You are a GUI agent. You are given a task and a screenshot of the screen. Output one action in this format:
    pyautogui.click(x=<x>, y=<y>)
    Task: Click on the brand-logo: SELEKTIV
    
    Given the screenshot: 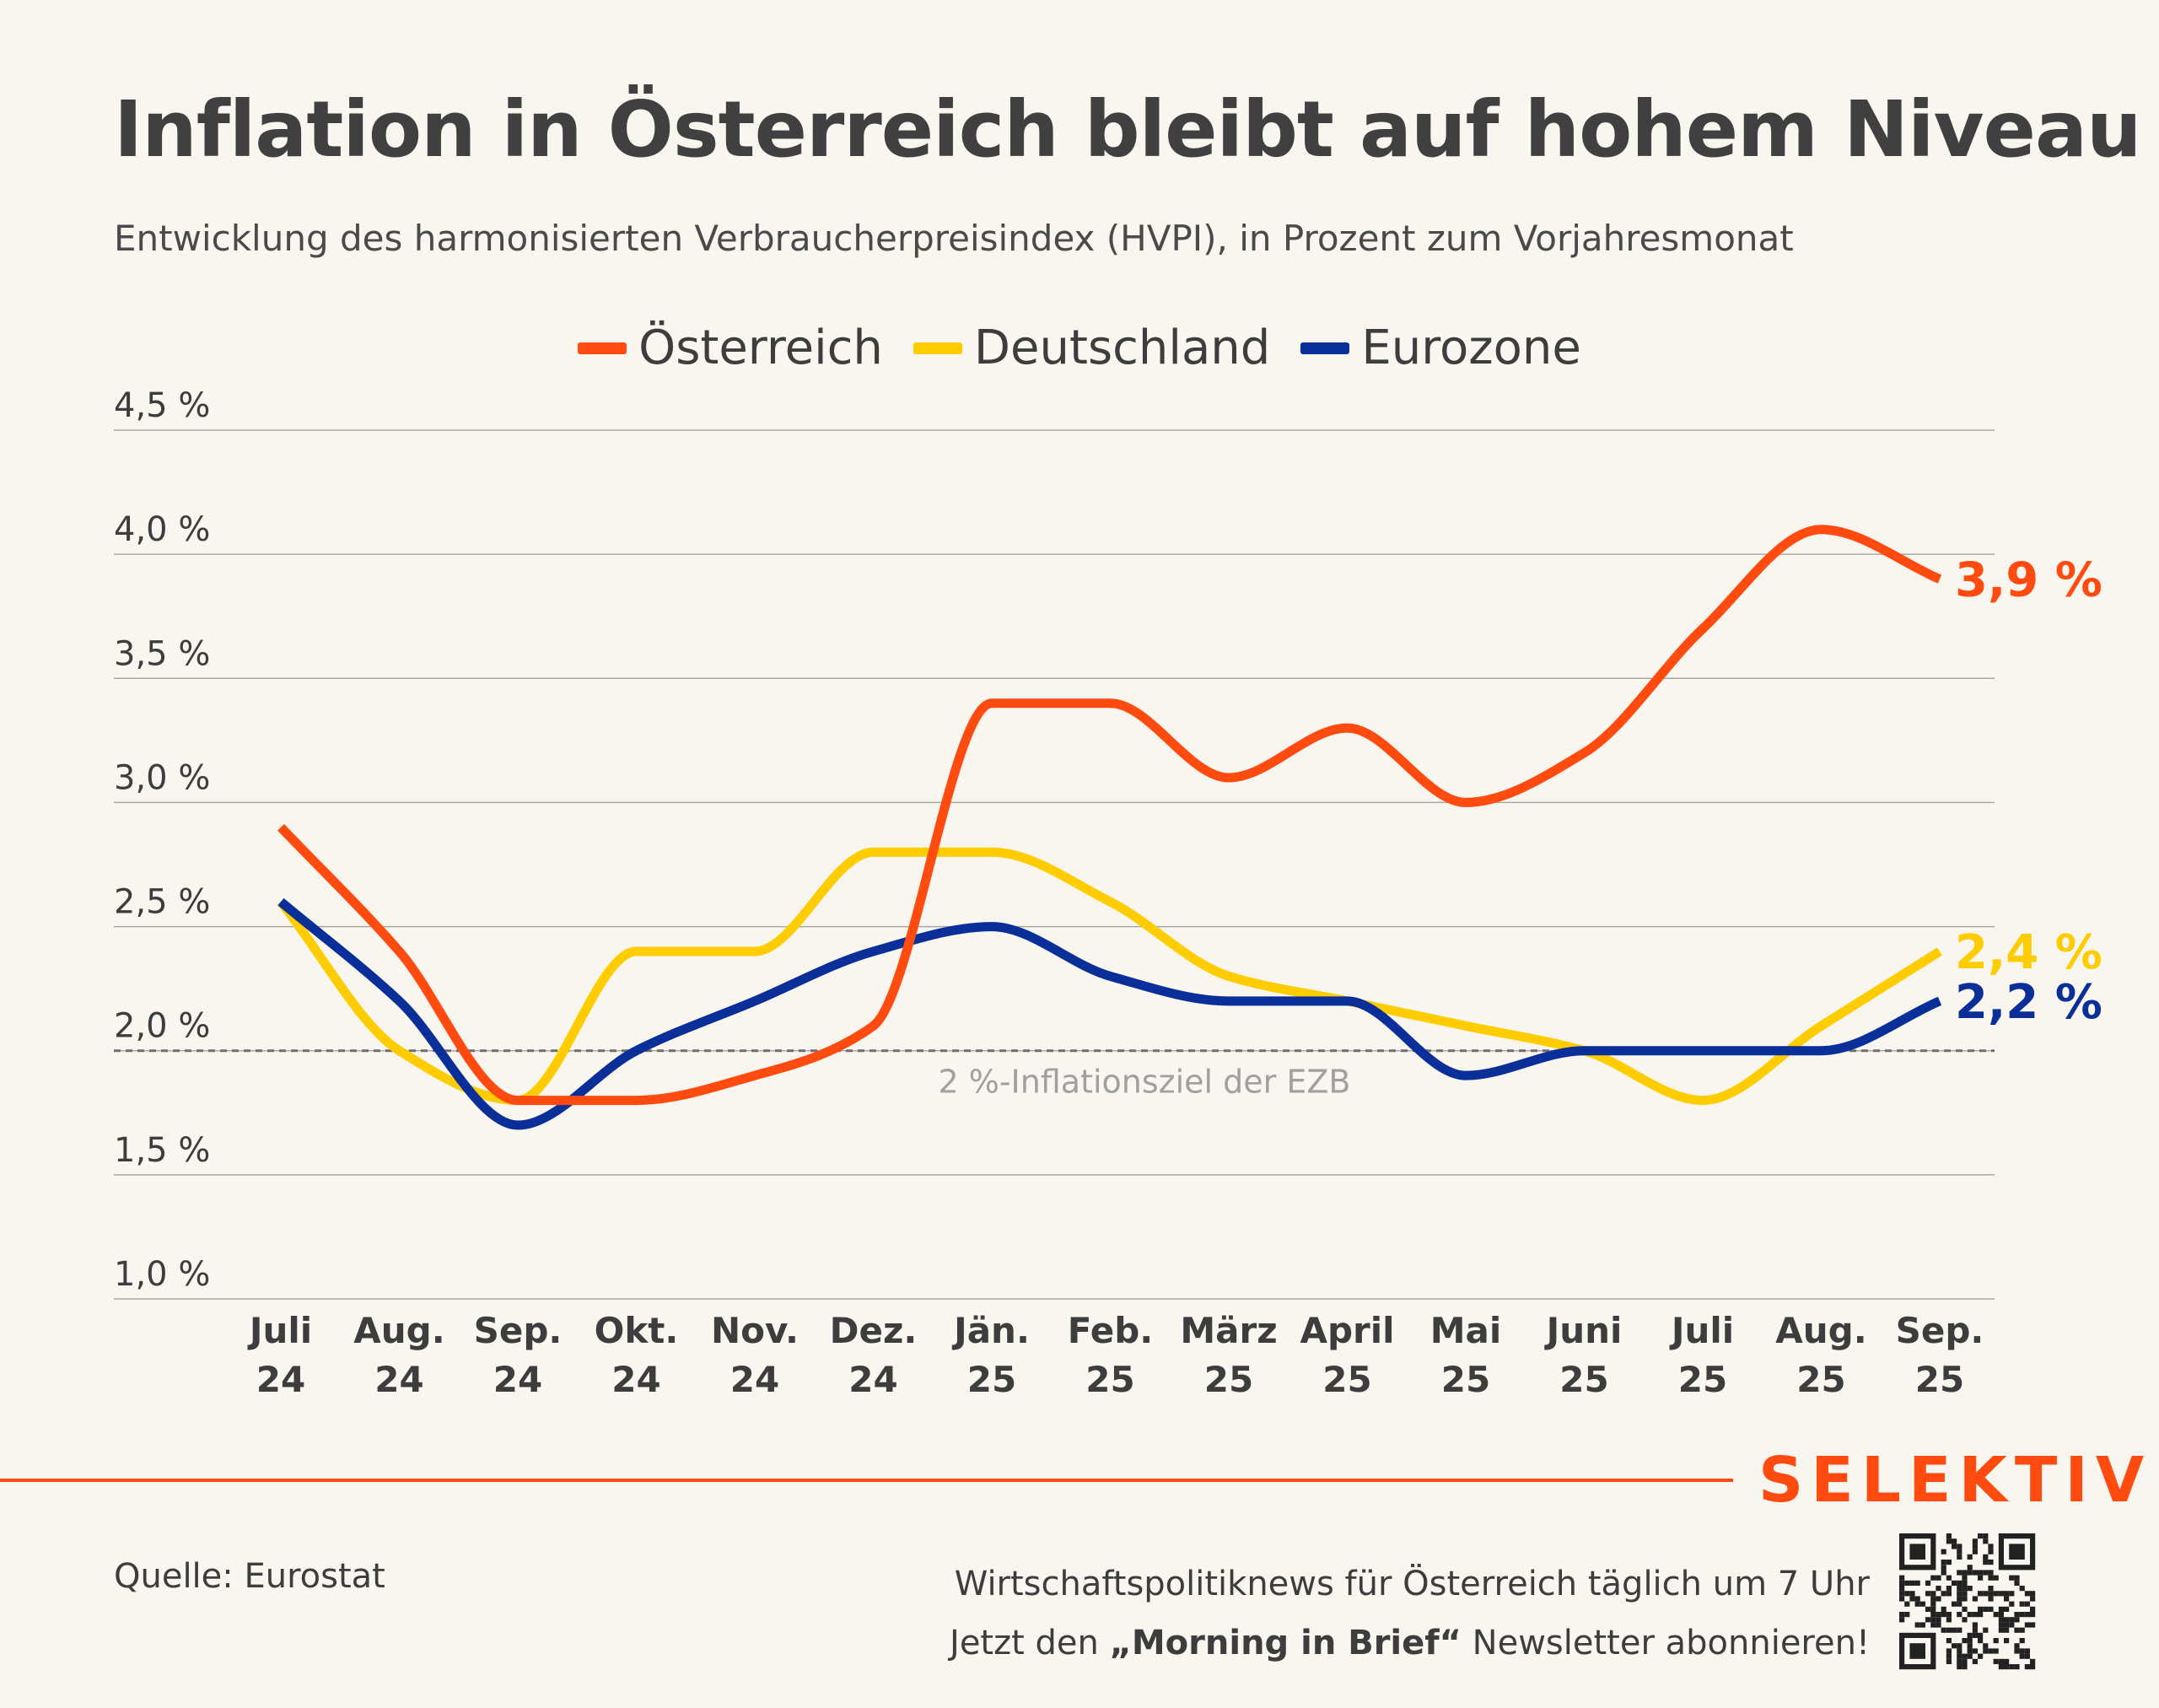 What is the action you would take?
    pyautogui.click(x=1955, y=1480)
    